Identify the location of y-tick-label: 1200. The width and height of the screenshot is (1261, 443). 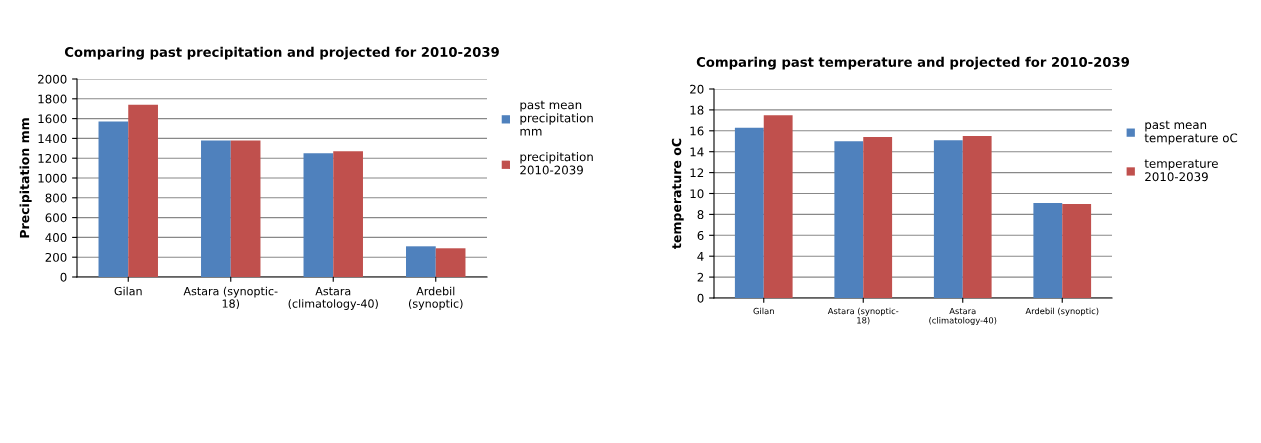
(52, 158).